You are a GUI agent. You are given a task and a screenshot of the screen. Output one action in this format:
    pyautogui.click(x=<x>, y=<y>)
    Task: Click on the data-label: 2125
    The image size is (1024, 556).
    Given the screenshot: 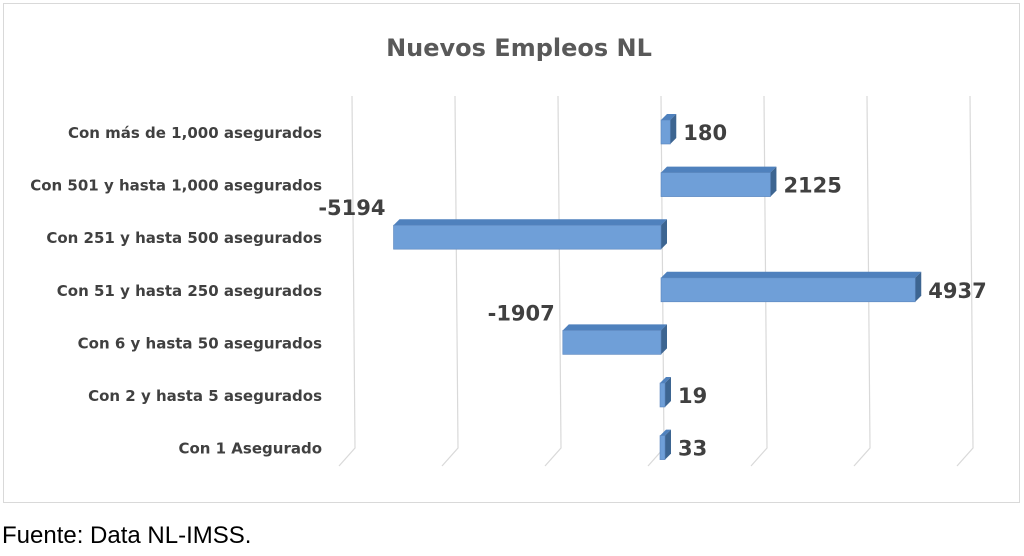 What is the action you would take?
    pyautogui.click(x=812, y=186)
    